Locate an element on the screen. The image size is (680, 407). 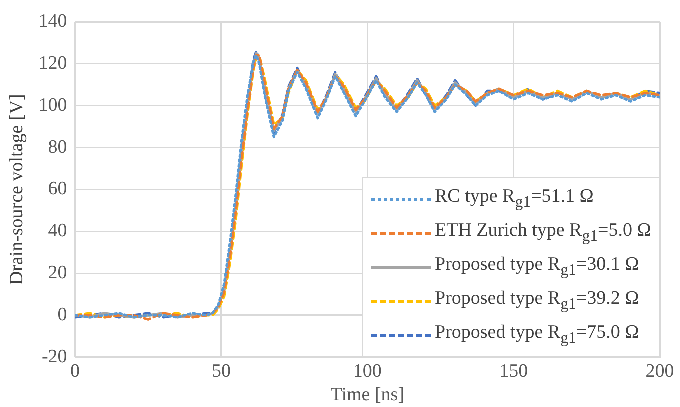
y-tick-label: -20 is located at coordinates (55, 357).